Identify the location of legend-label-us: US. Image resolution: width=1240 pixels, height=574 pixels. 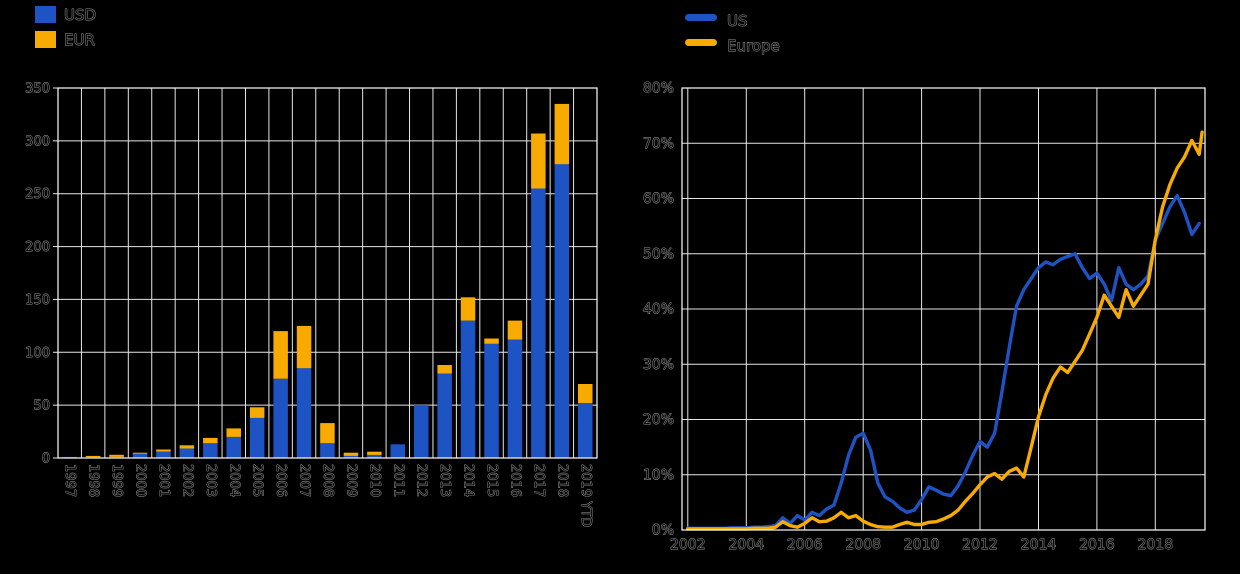
(737, 21).